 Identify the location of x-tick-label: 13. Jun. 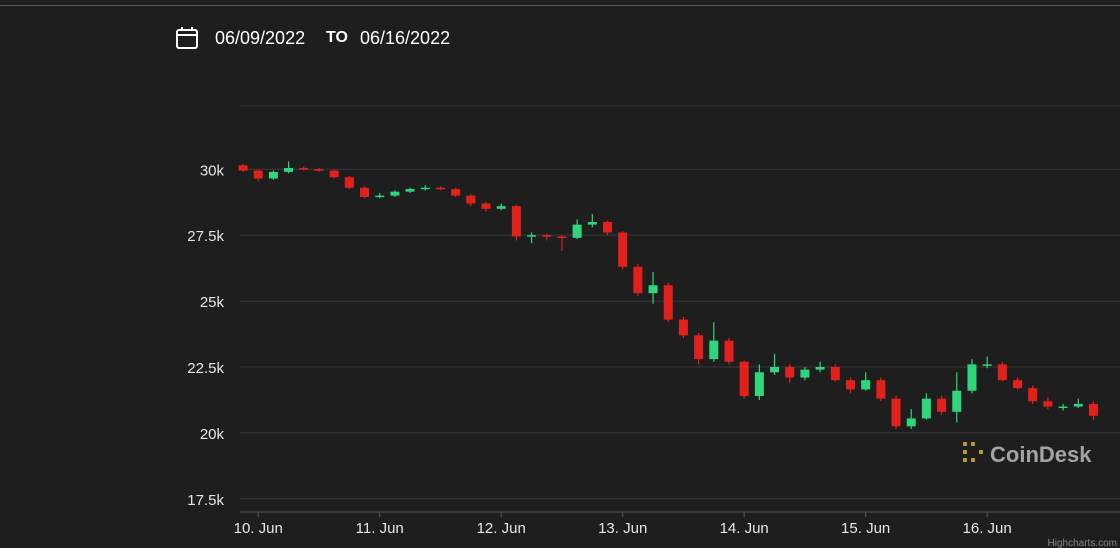
(622, 528).